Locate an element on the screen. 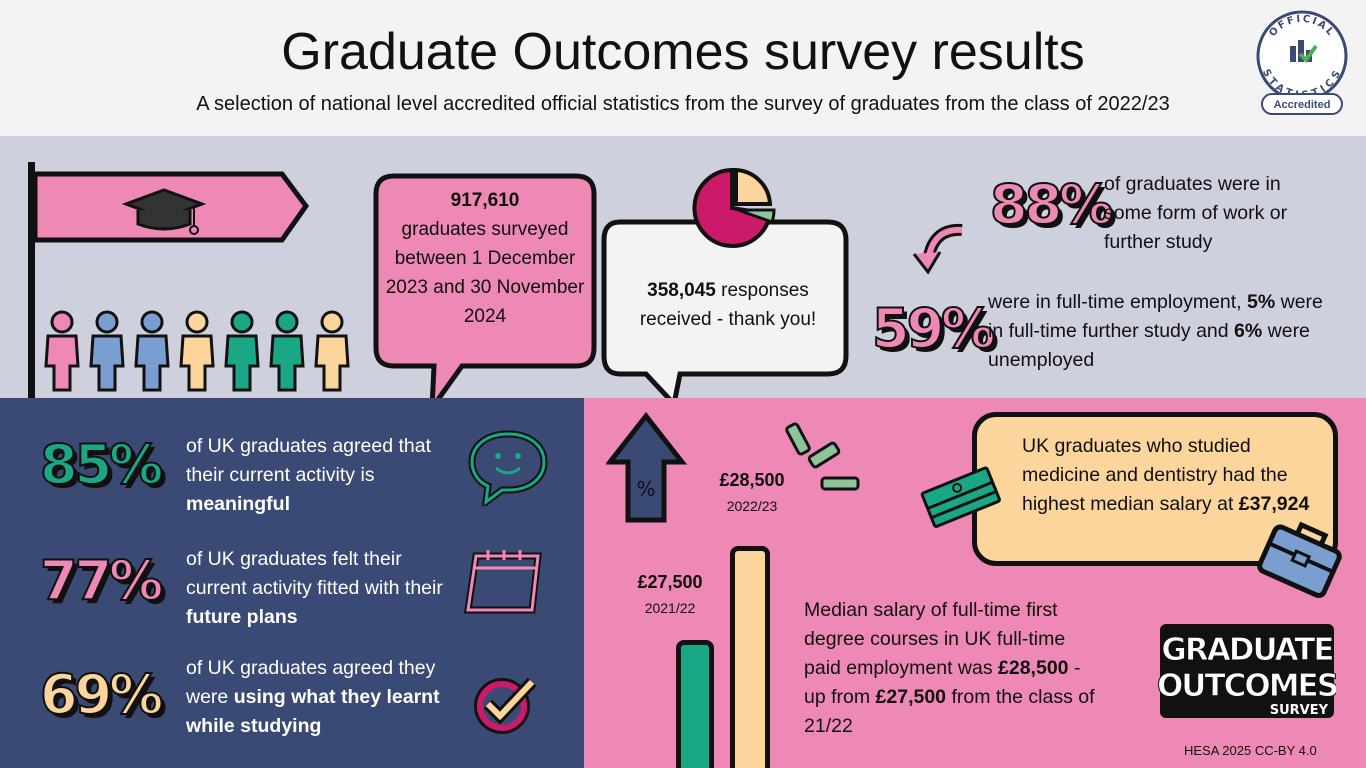 This screenshot has height=768, width=1366. smile-speech-icon is located at coordinates (508, 468).